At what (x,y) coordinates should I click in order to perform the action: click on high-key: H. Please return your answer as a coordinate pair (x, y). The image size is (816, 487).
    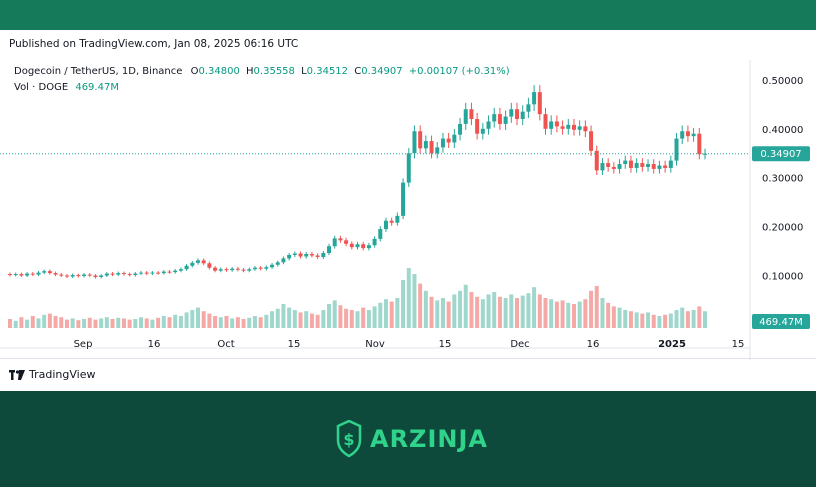
    Looking at the image, I should click on (250, 71).